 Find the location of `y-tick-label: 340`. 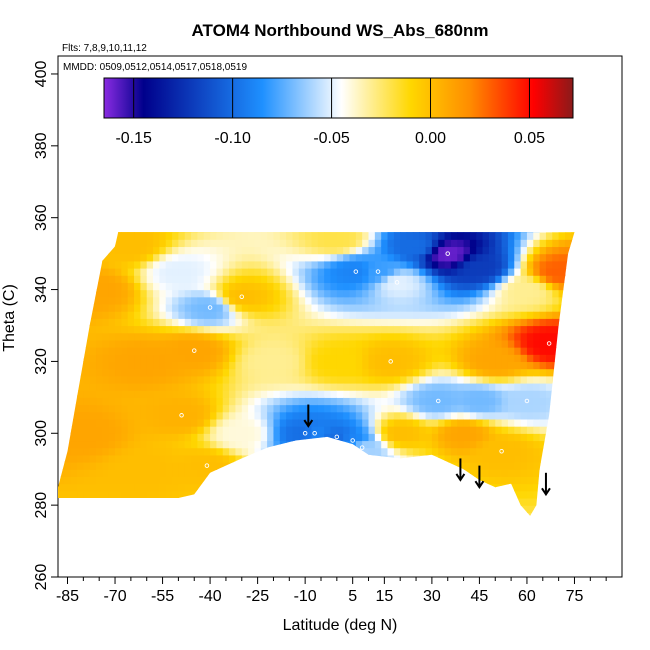

y-tick-label: 340 is located at coordinates (41, 289).